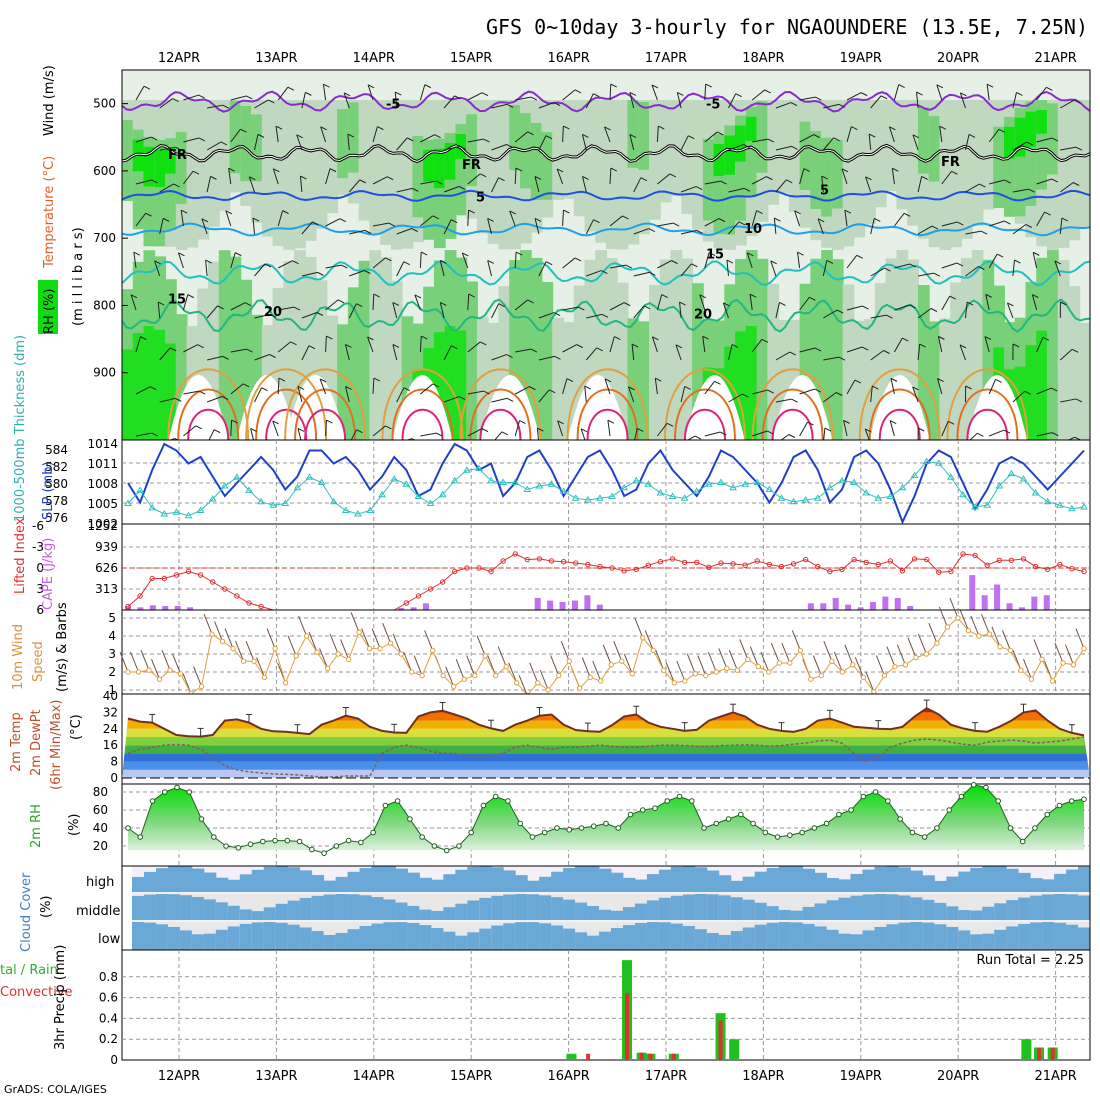 The height and width of the screenshot is (1100, 1100). Describe the element at coordinates (100, 828) in the screenshot. I see `y-tick-label: 40` at that location.